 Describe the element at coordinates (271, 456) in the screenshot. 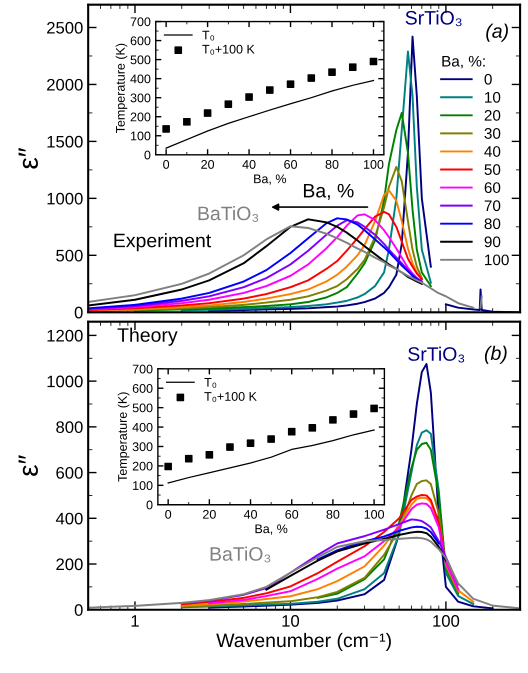

I see `line-series` at that location.